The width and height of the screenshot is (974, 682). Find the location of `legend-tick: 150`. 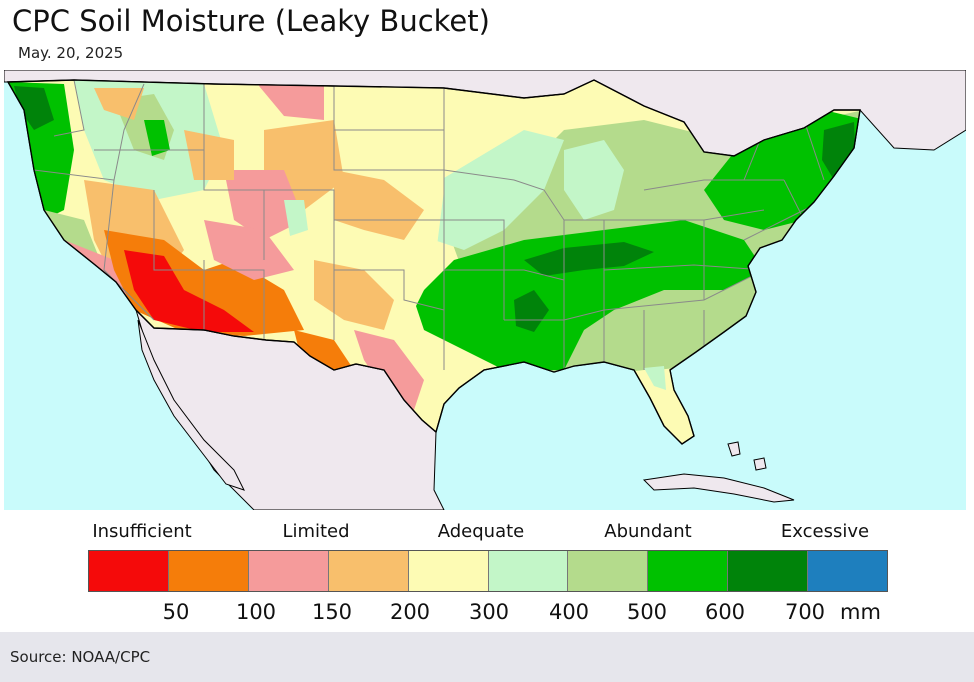

legend-tick: 150 is located at coordinates (332, 612).